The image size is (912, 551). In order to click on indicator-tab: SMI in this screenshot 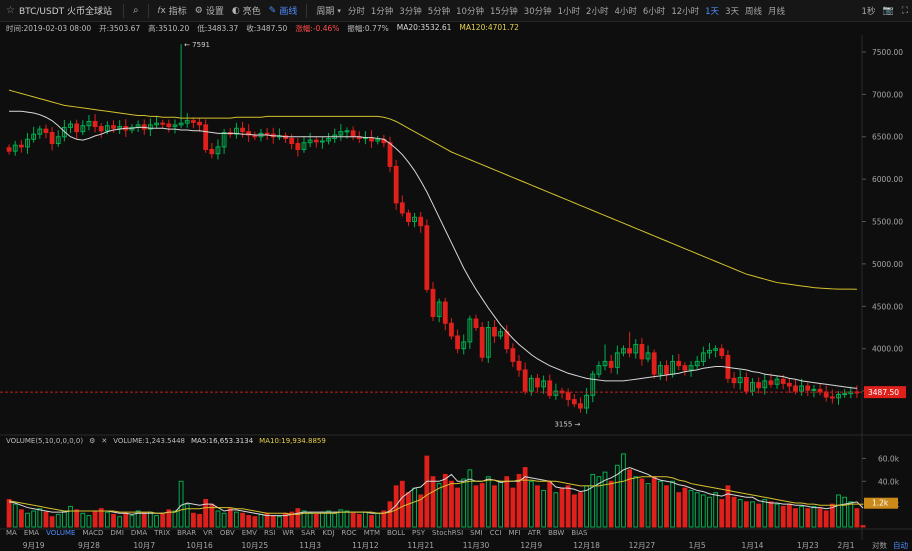, I will do `click(476, 533)`.